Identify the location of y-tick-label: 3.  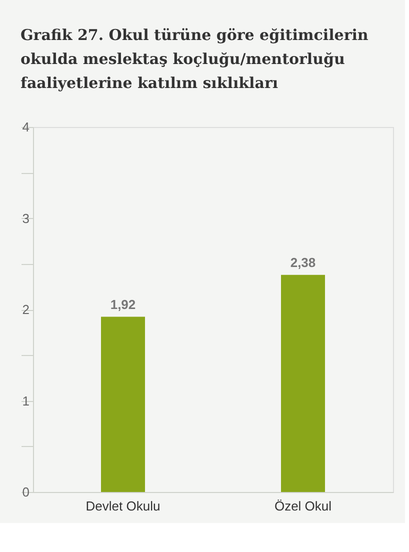
(26, 218).